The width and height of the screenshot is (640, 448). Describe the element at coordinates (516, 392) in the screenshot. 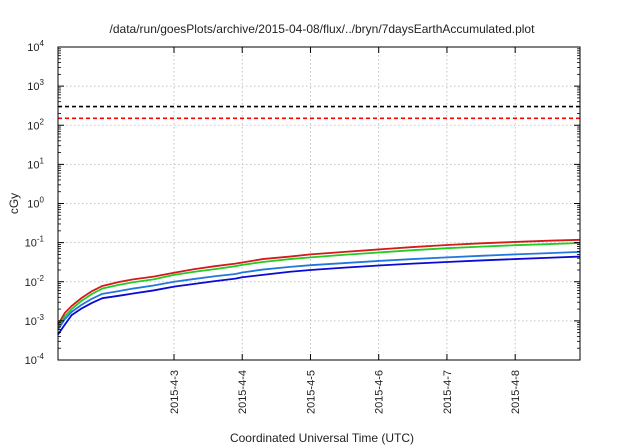

I see `x-tick-label: 2015-4-8` at that location.